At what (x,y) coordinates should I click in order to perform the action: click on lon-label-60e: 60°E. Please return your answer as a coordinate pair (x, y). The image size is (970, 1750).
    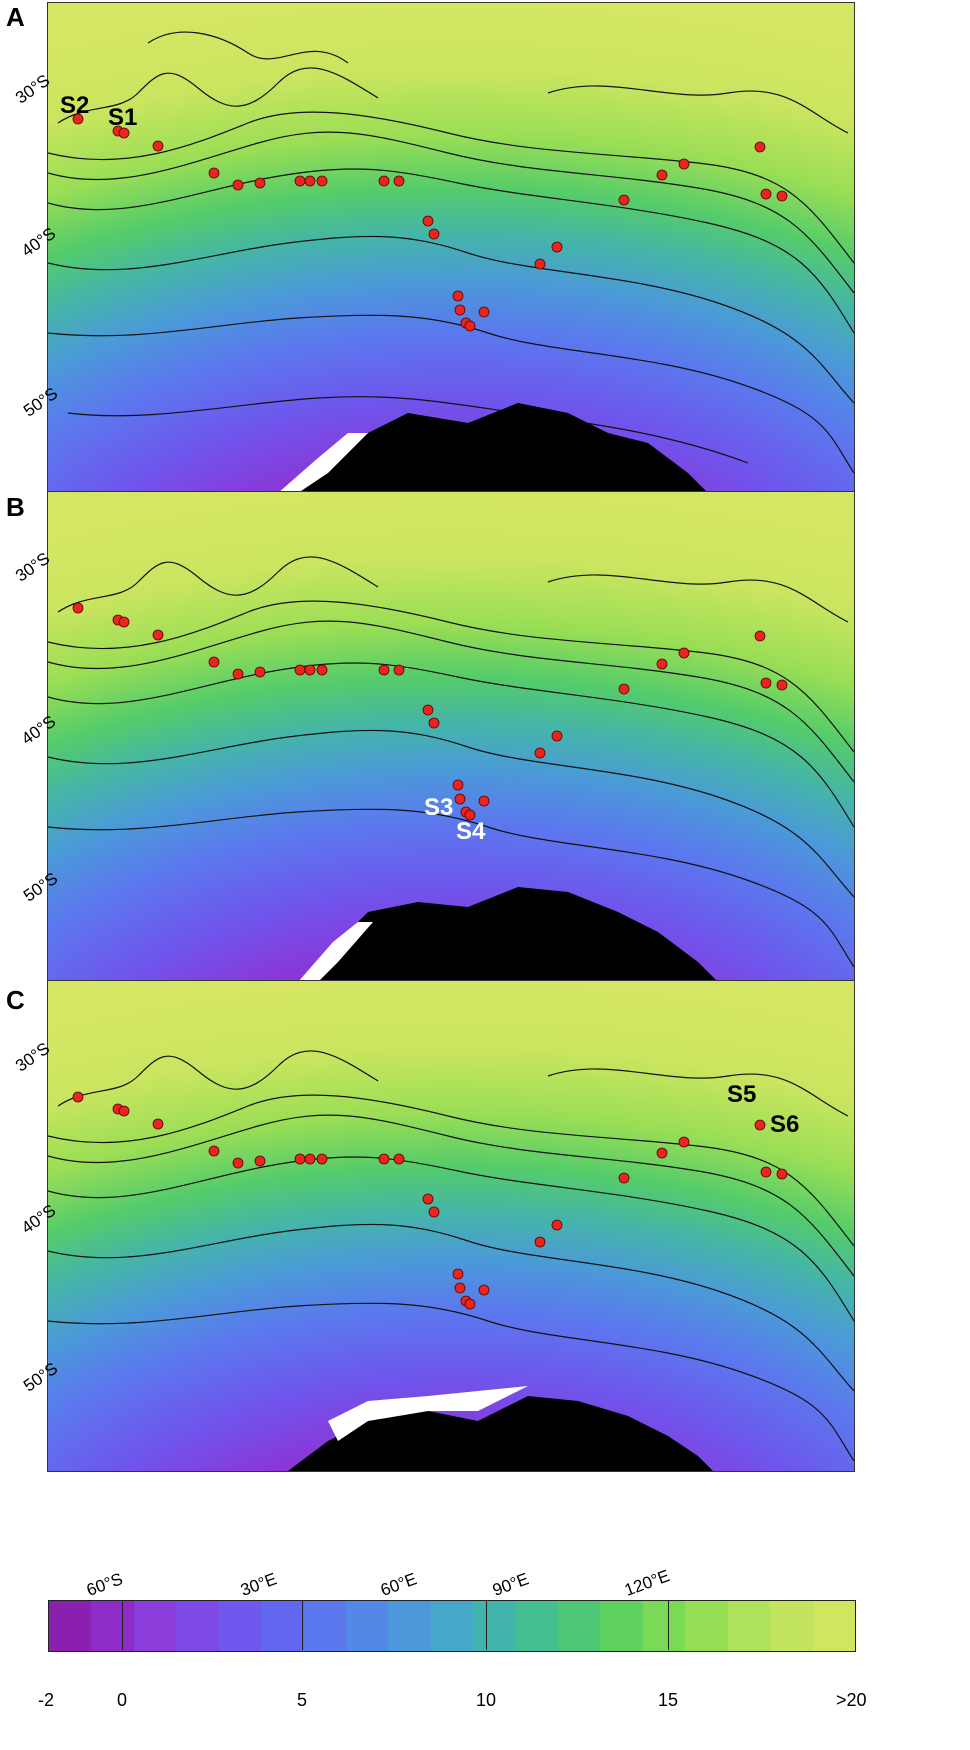
    Looking at the image, I should click on (399, 1584).